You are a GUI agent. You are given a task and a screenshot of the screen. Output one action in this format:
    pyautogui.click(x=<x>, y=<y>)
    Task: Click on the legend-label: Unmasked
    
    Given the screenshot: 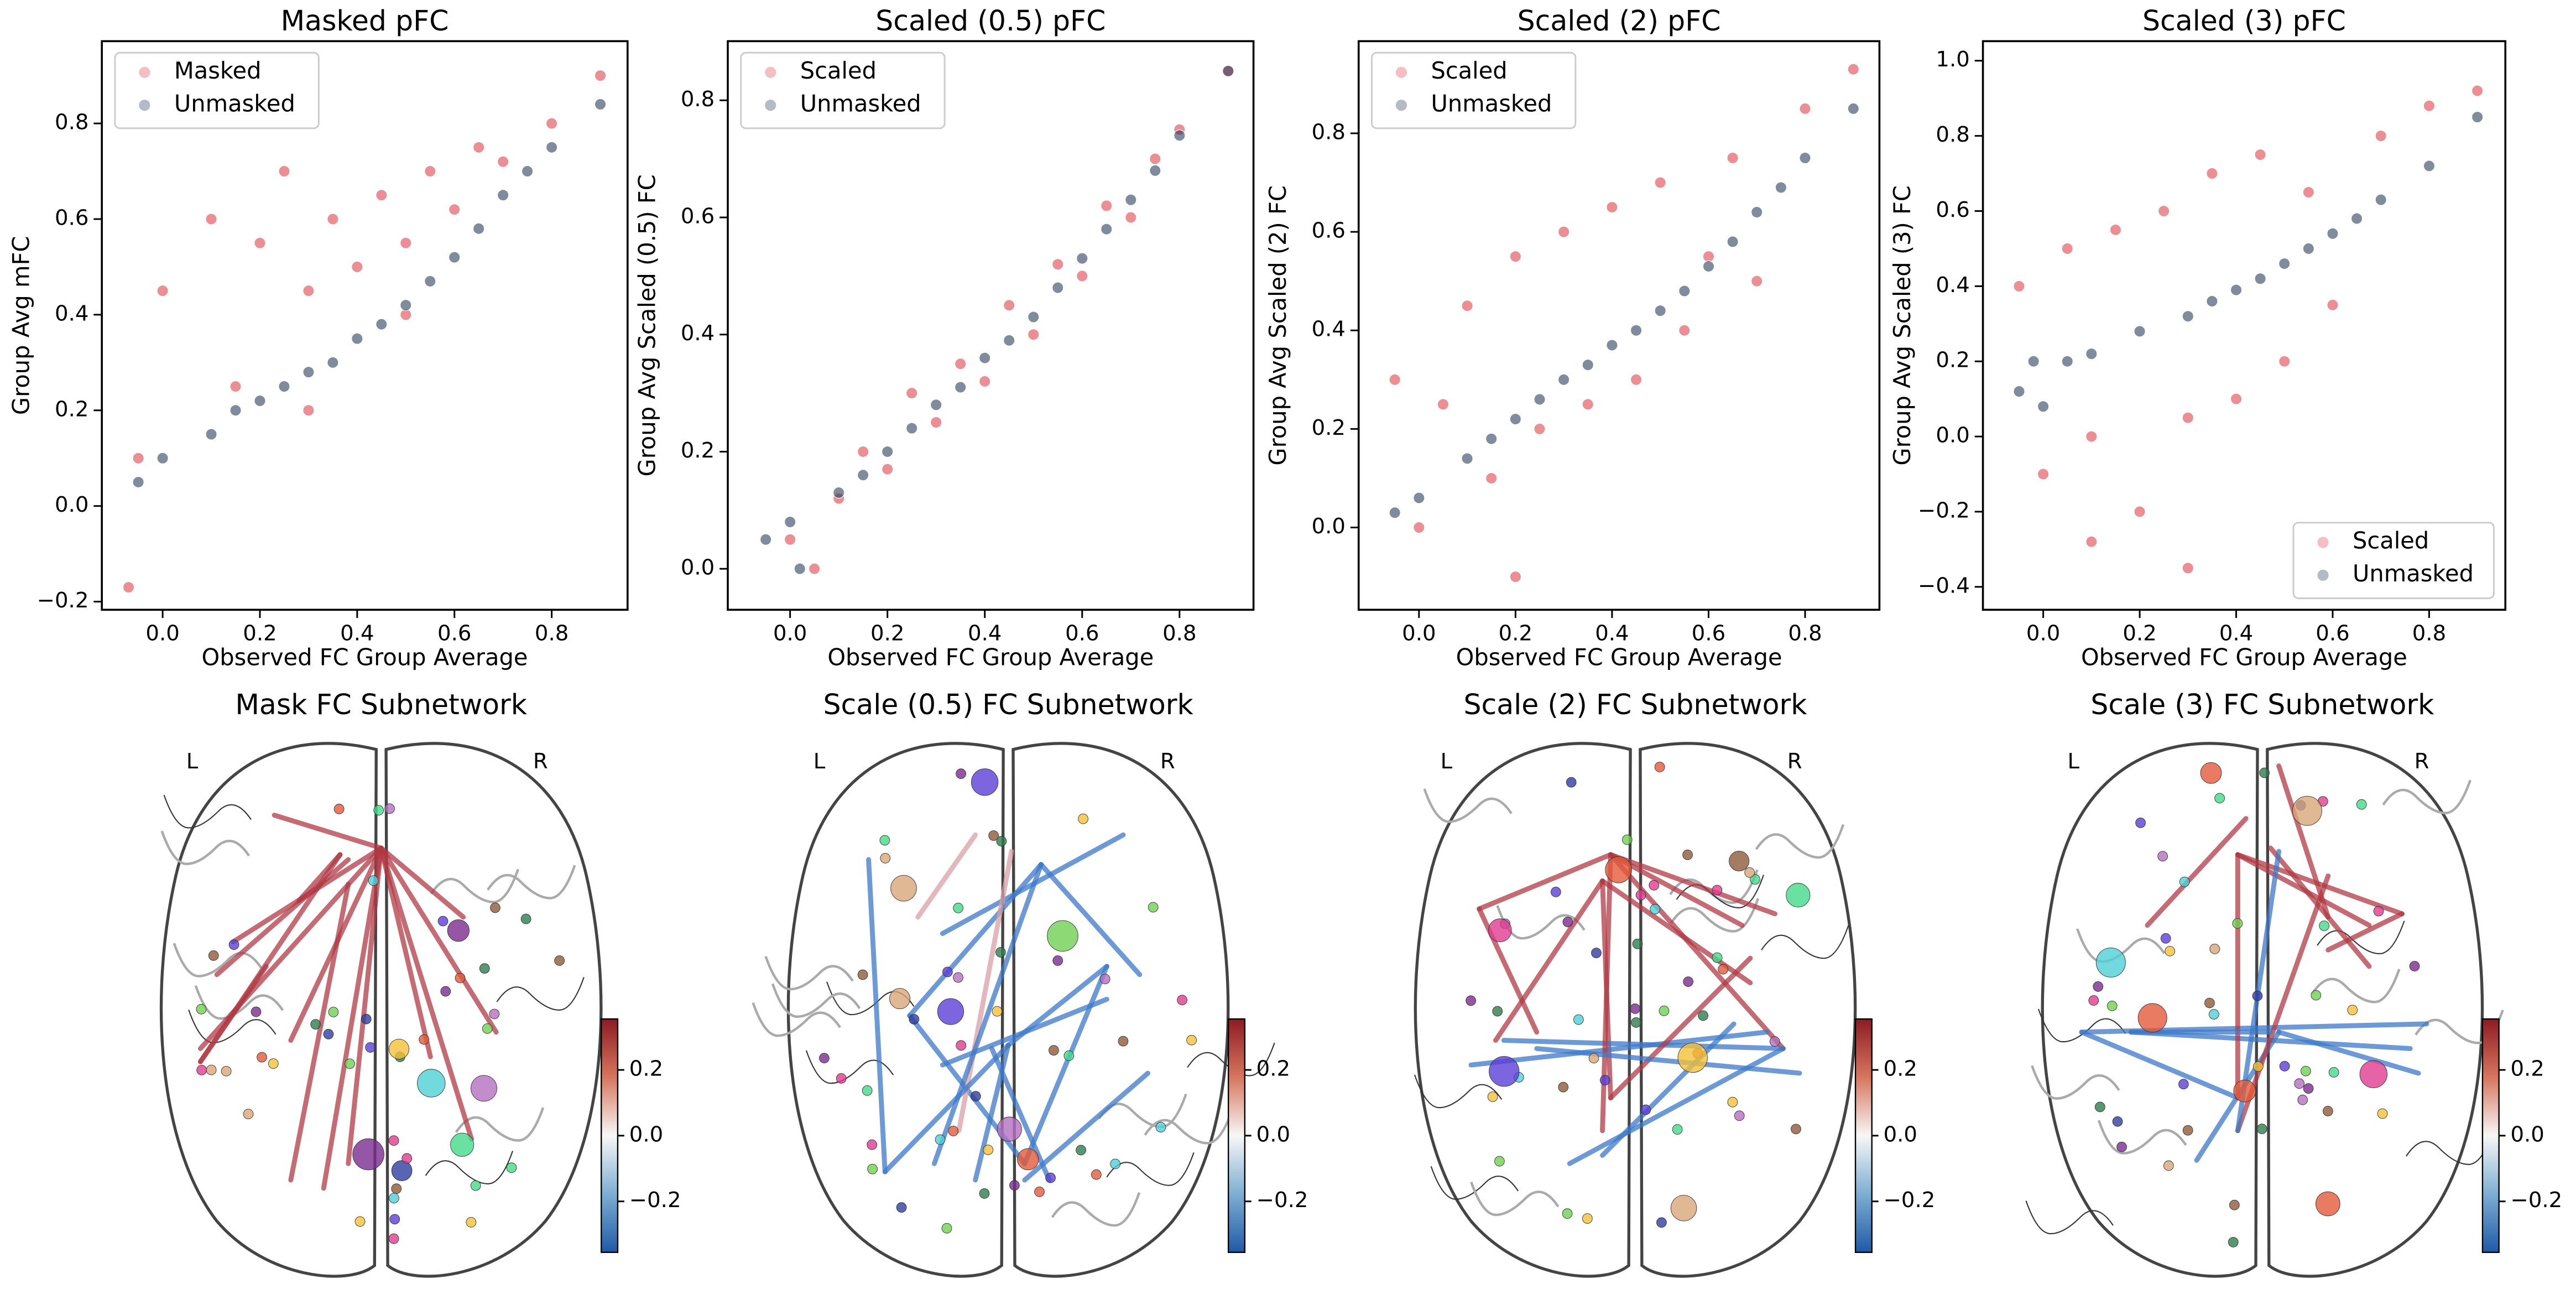 What is the action you would take?
    pyautogui.click(x=1491, y=104)
    